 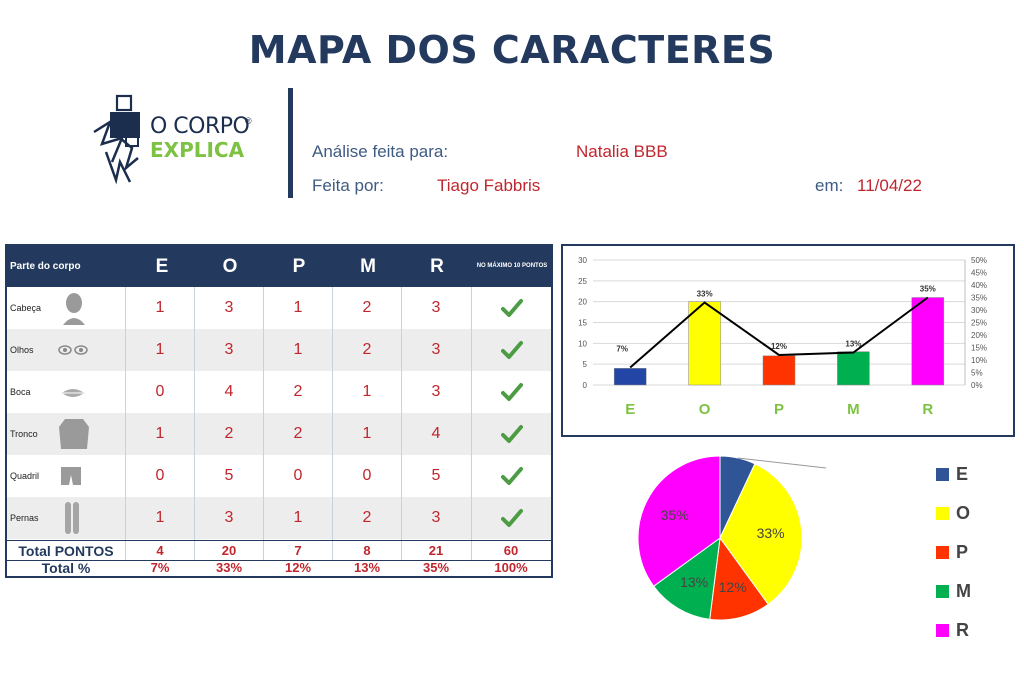 What do you see at coordinates (248, 121) in the screenshot?
I see `logo-registered-mark: ®` at bounding box center [248, 121].